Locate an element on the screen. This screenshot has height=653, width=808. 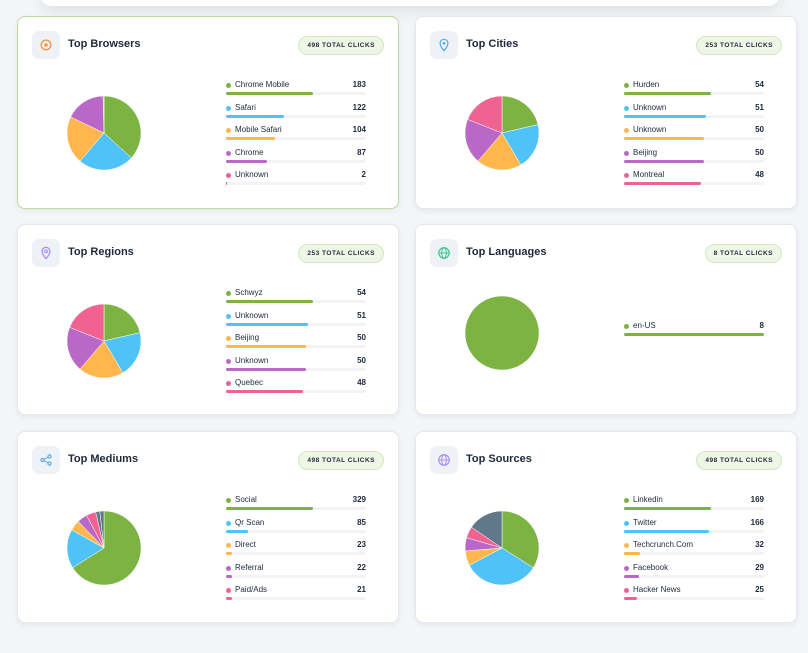
legend-item: Twitter 166 is located at coordinates (694, 529).